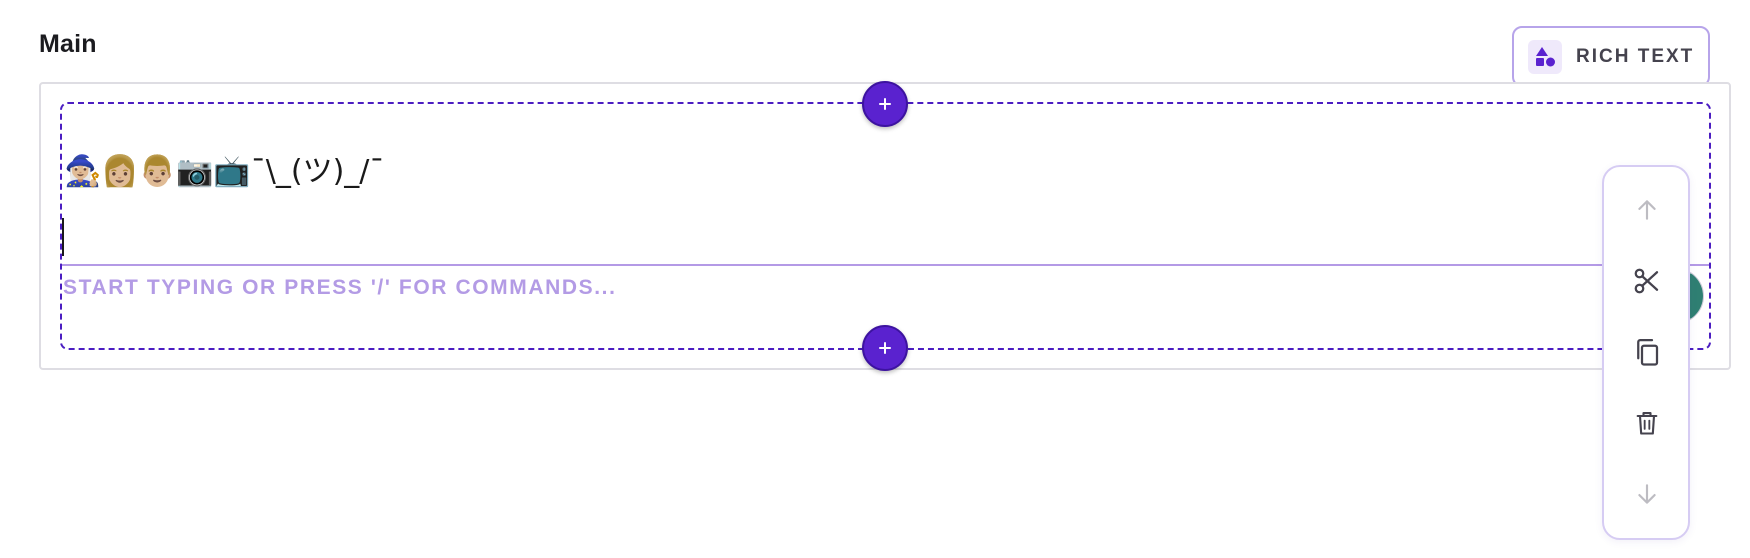  Describe the element at coordinates (1545, 56) in the screenshot. I see `shapes-icon` at that location.